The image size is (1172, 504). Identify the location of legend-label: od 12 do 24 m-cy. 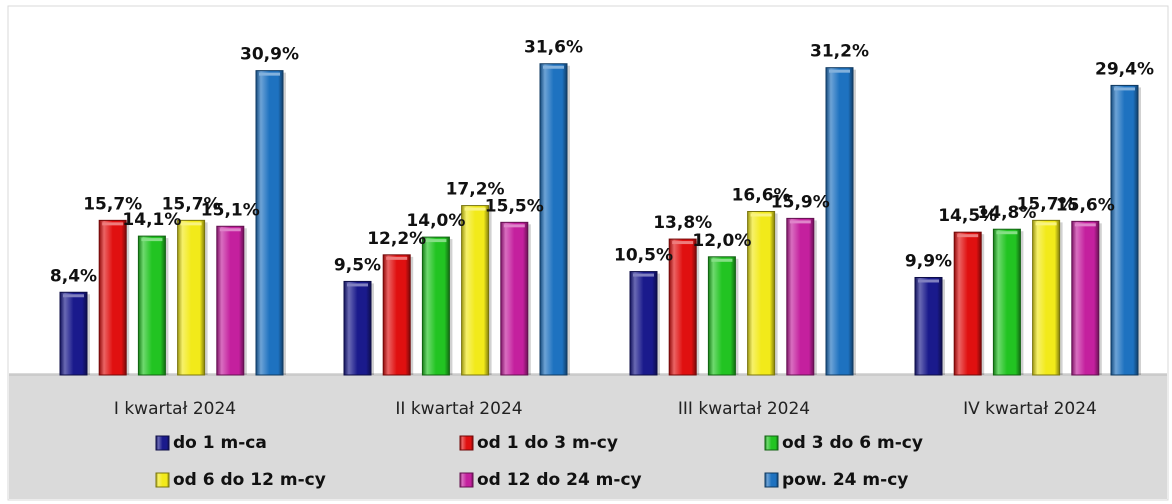
(559, 480).